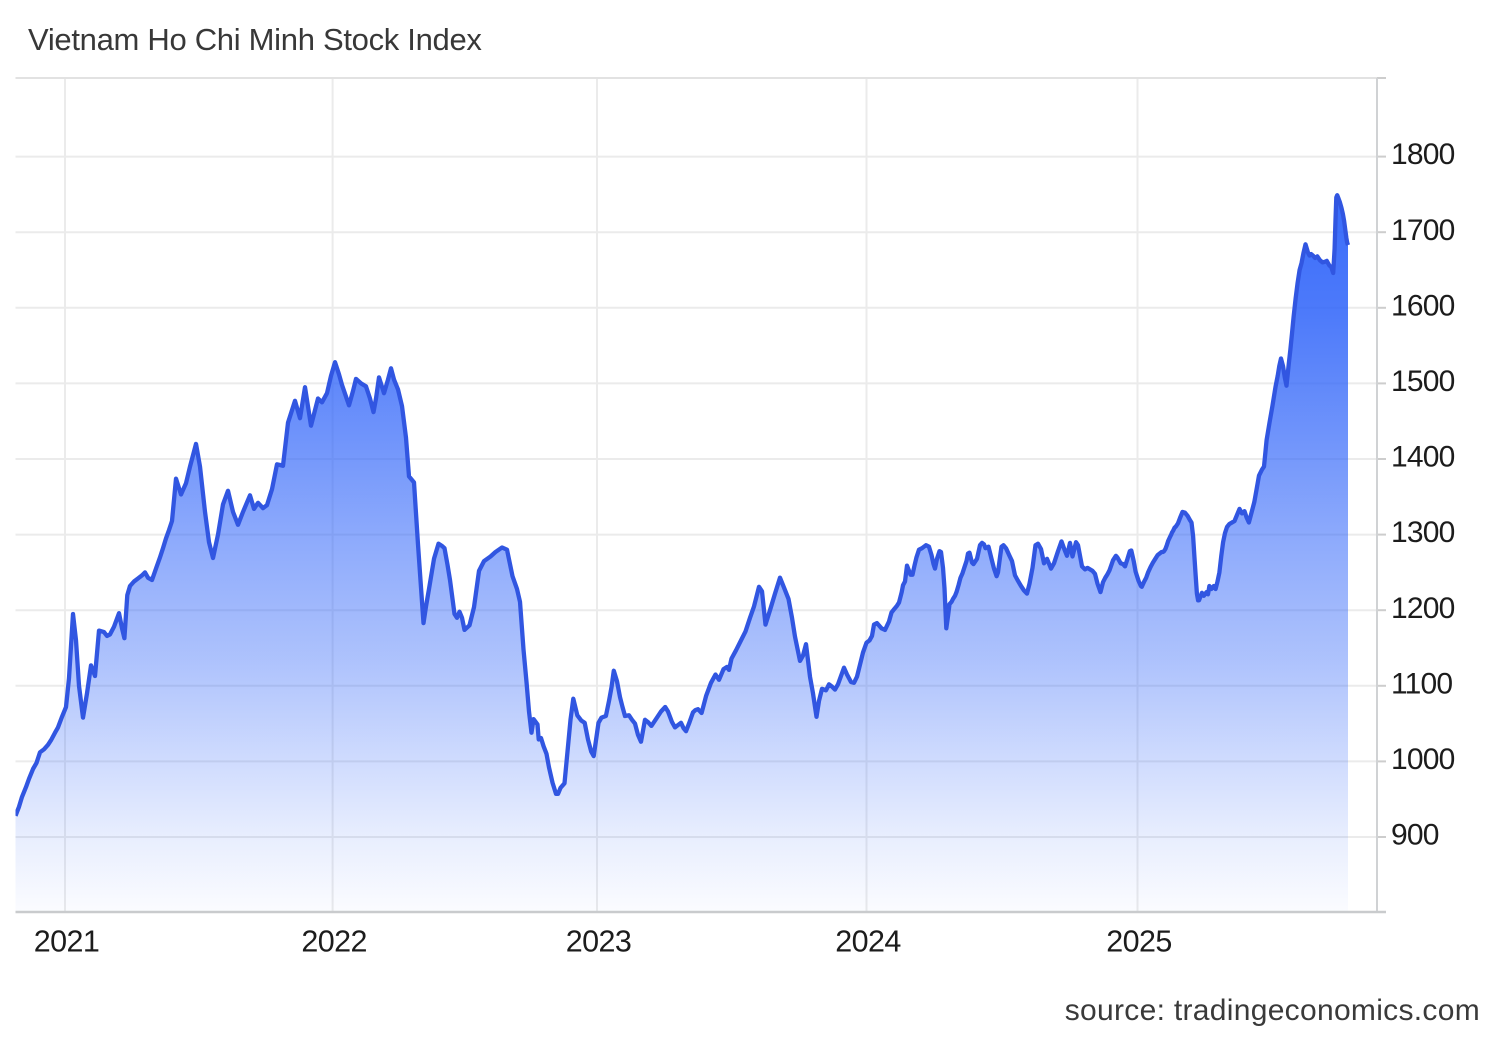 The image size is (1500, 1040). I want to click on svg-text: 1500, so click(1423, 381).